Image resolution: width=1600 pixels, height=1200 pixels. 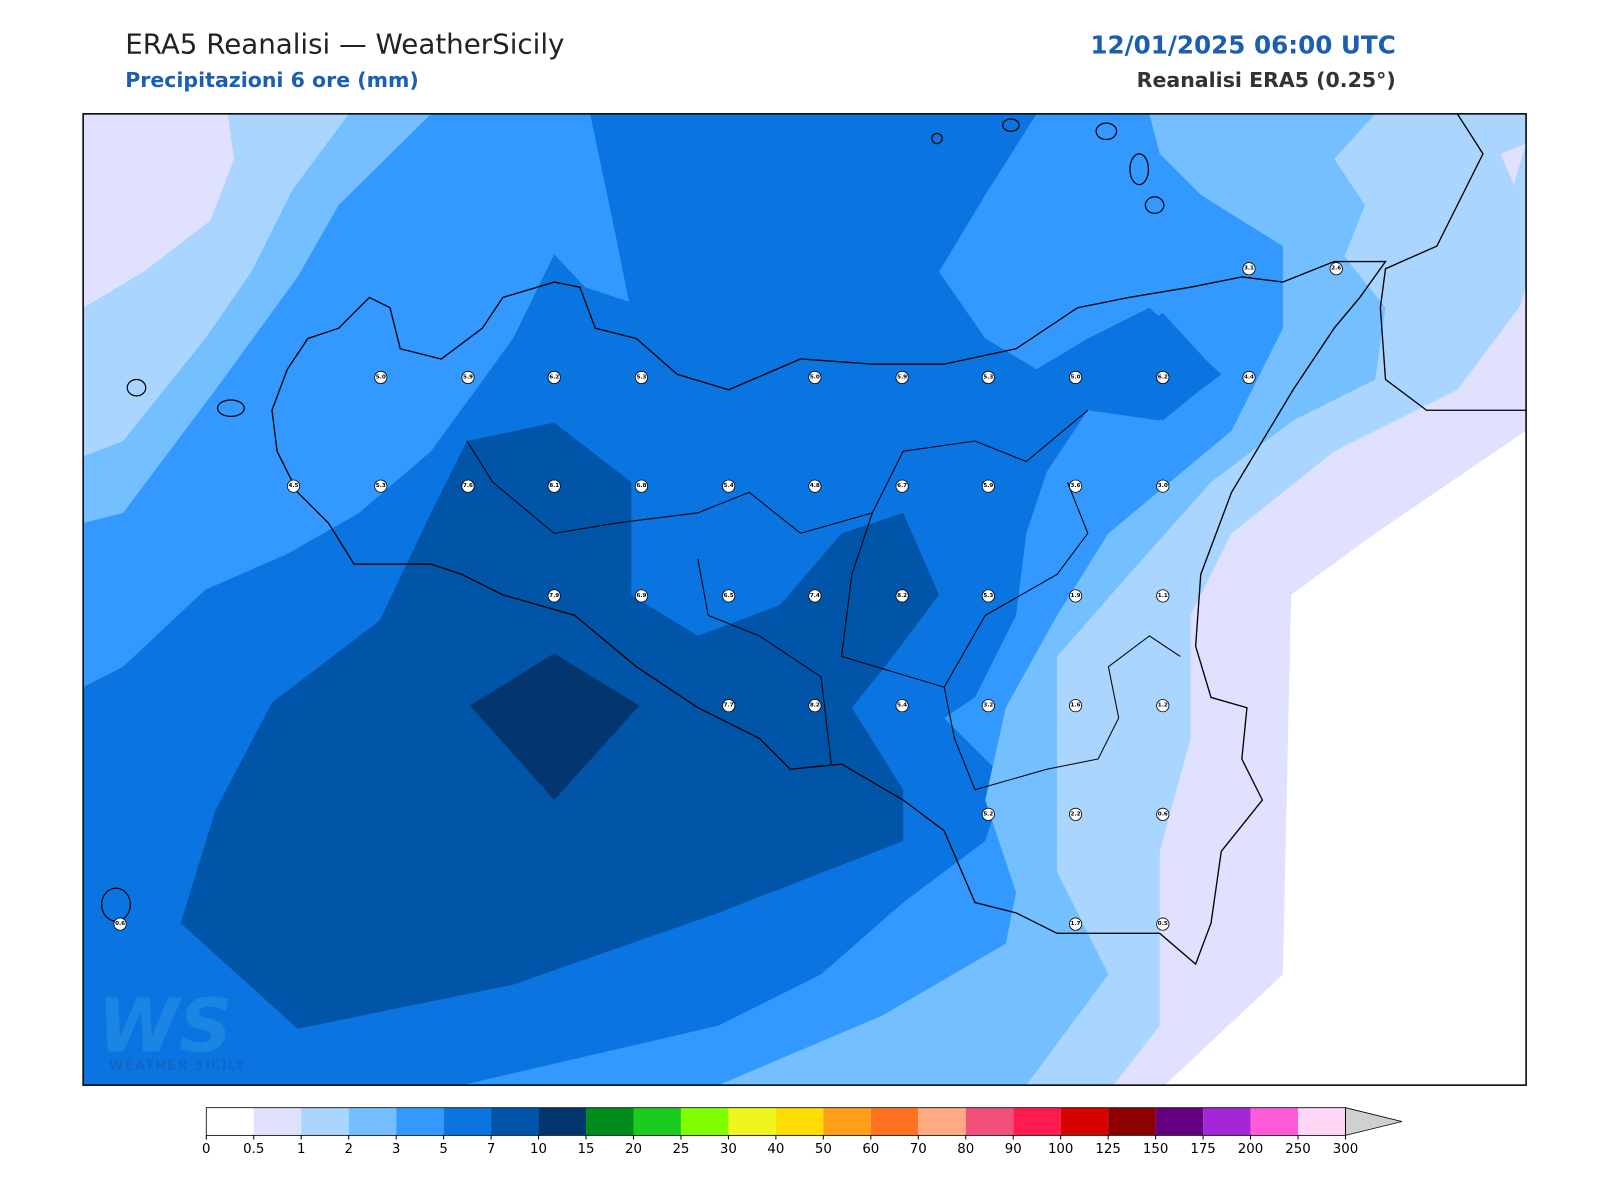 What do you see at coordinates (206, 1149) in the screenshot?
I see `colorbar-tick-label: 0` at bounding box center [206, 1149].